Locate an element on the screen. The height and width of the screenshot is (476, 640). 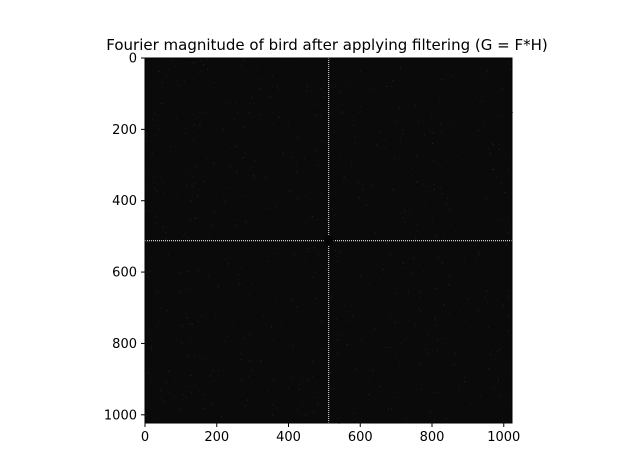
y-tick-label: 1000 is located at coordinates (120, 415).